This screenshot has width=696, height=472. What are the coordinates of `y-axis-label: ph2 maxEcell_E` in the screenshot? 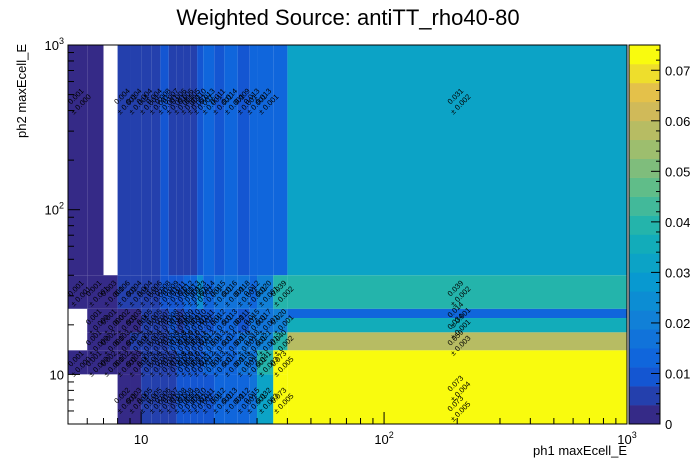 It's located at (21, 91).